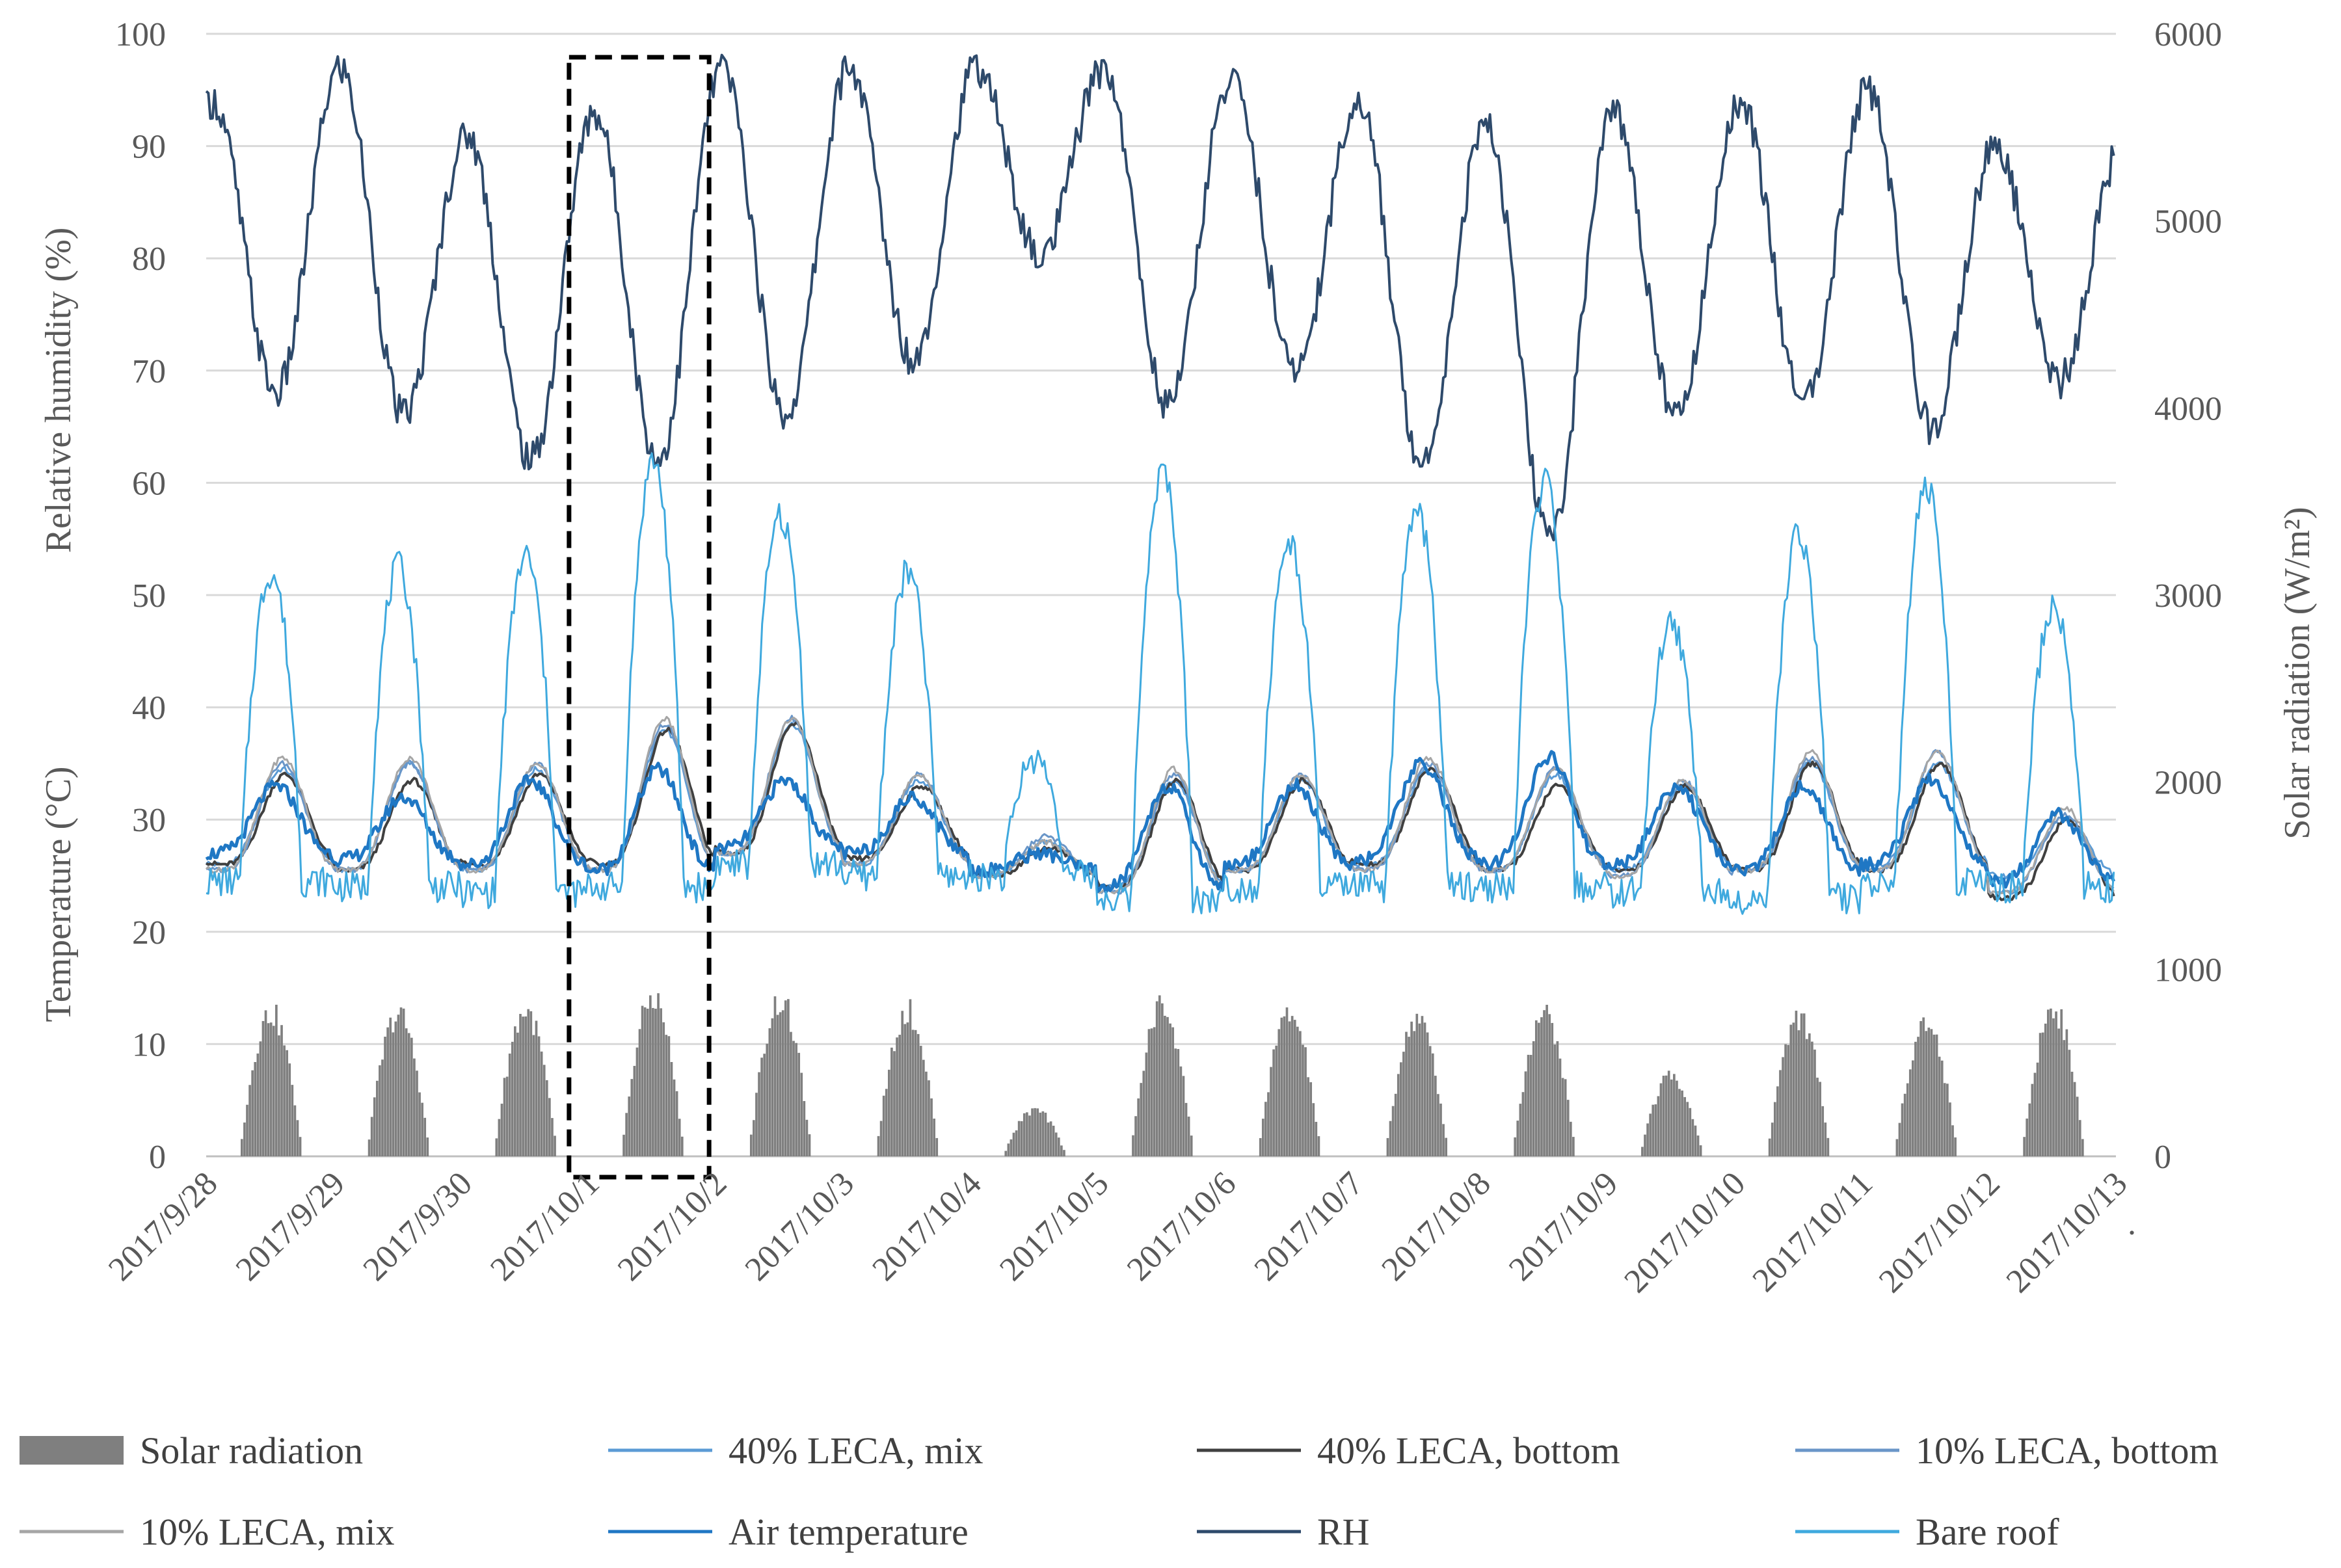 The height and width of the screenshot is (1568, 2341). I want to click on legend-item-solar-radiation-swatch, so click(72, 1451).